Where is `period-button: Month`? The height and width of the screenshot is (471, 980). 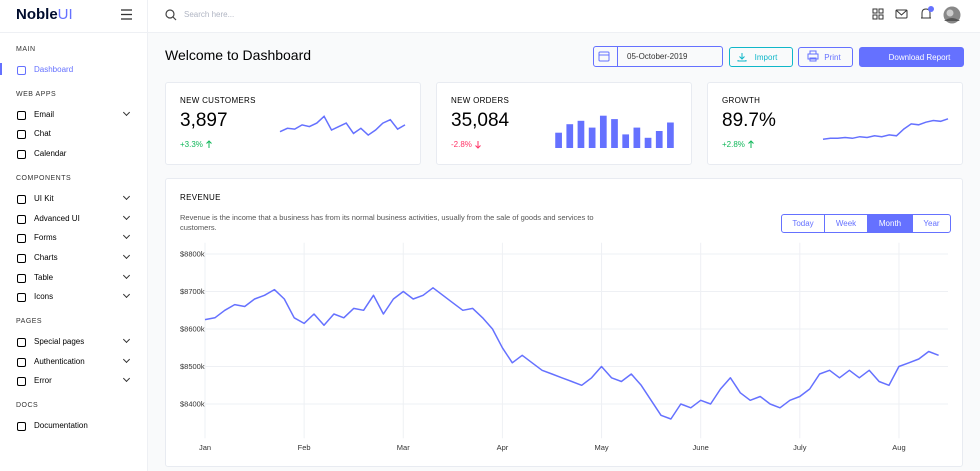 period-button: Month is located at coordinates (889, 223).